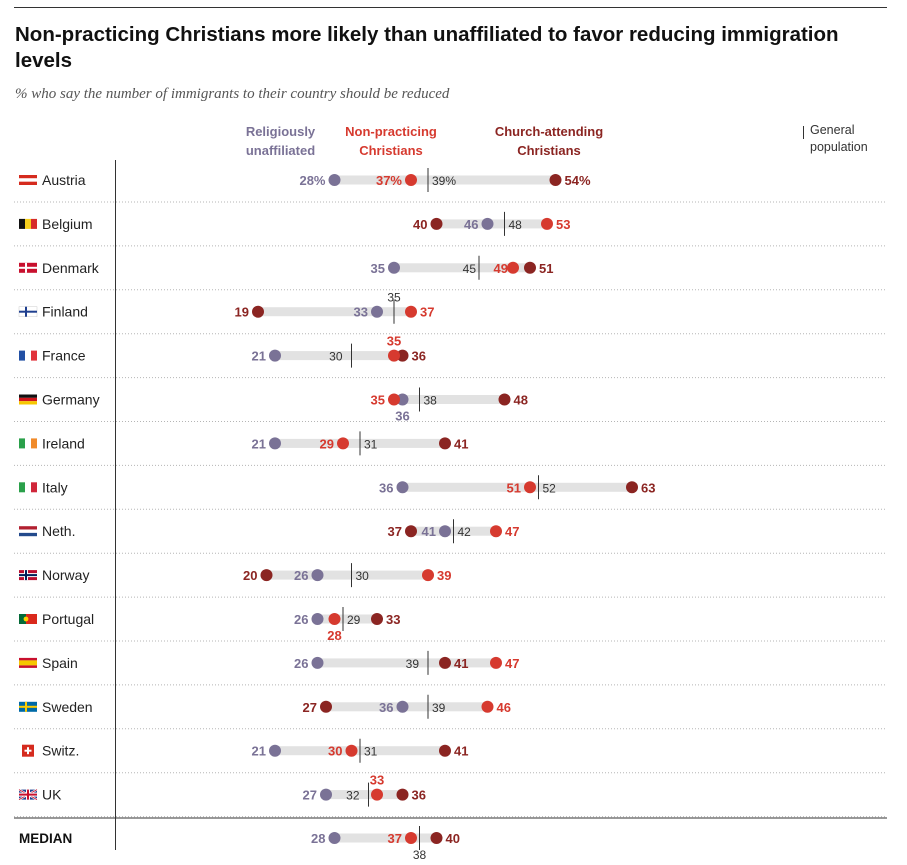 The height and width of the screenshot is (865, 907). What do you see at coordinates (411, 311) in the screenshot?
I see `nonpracticing-dot-finland` at bounding box center [411, 311].